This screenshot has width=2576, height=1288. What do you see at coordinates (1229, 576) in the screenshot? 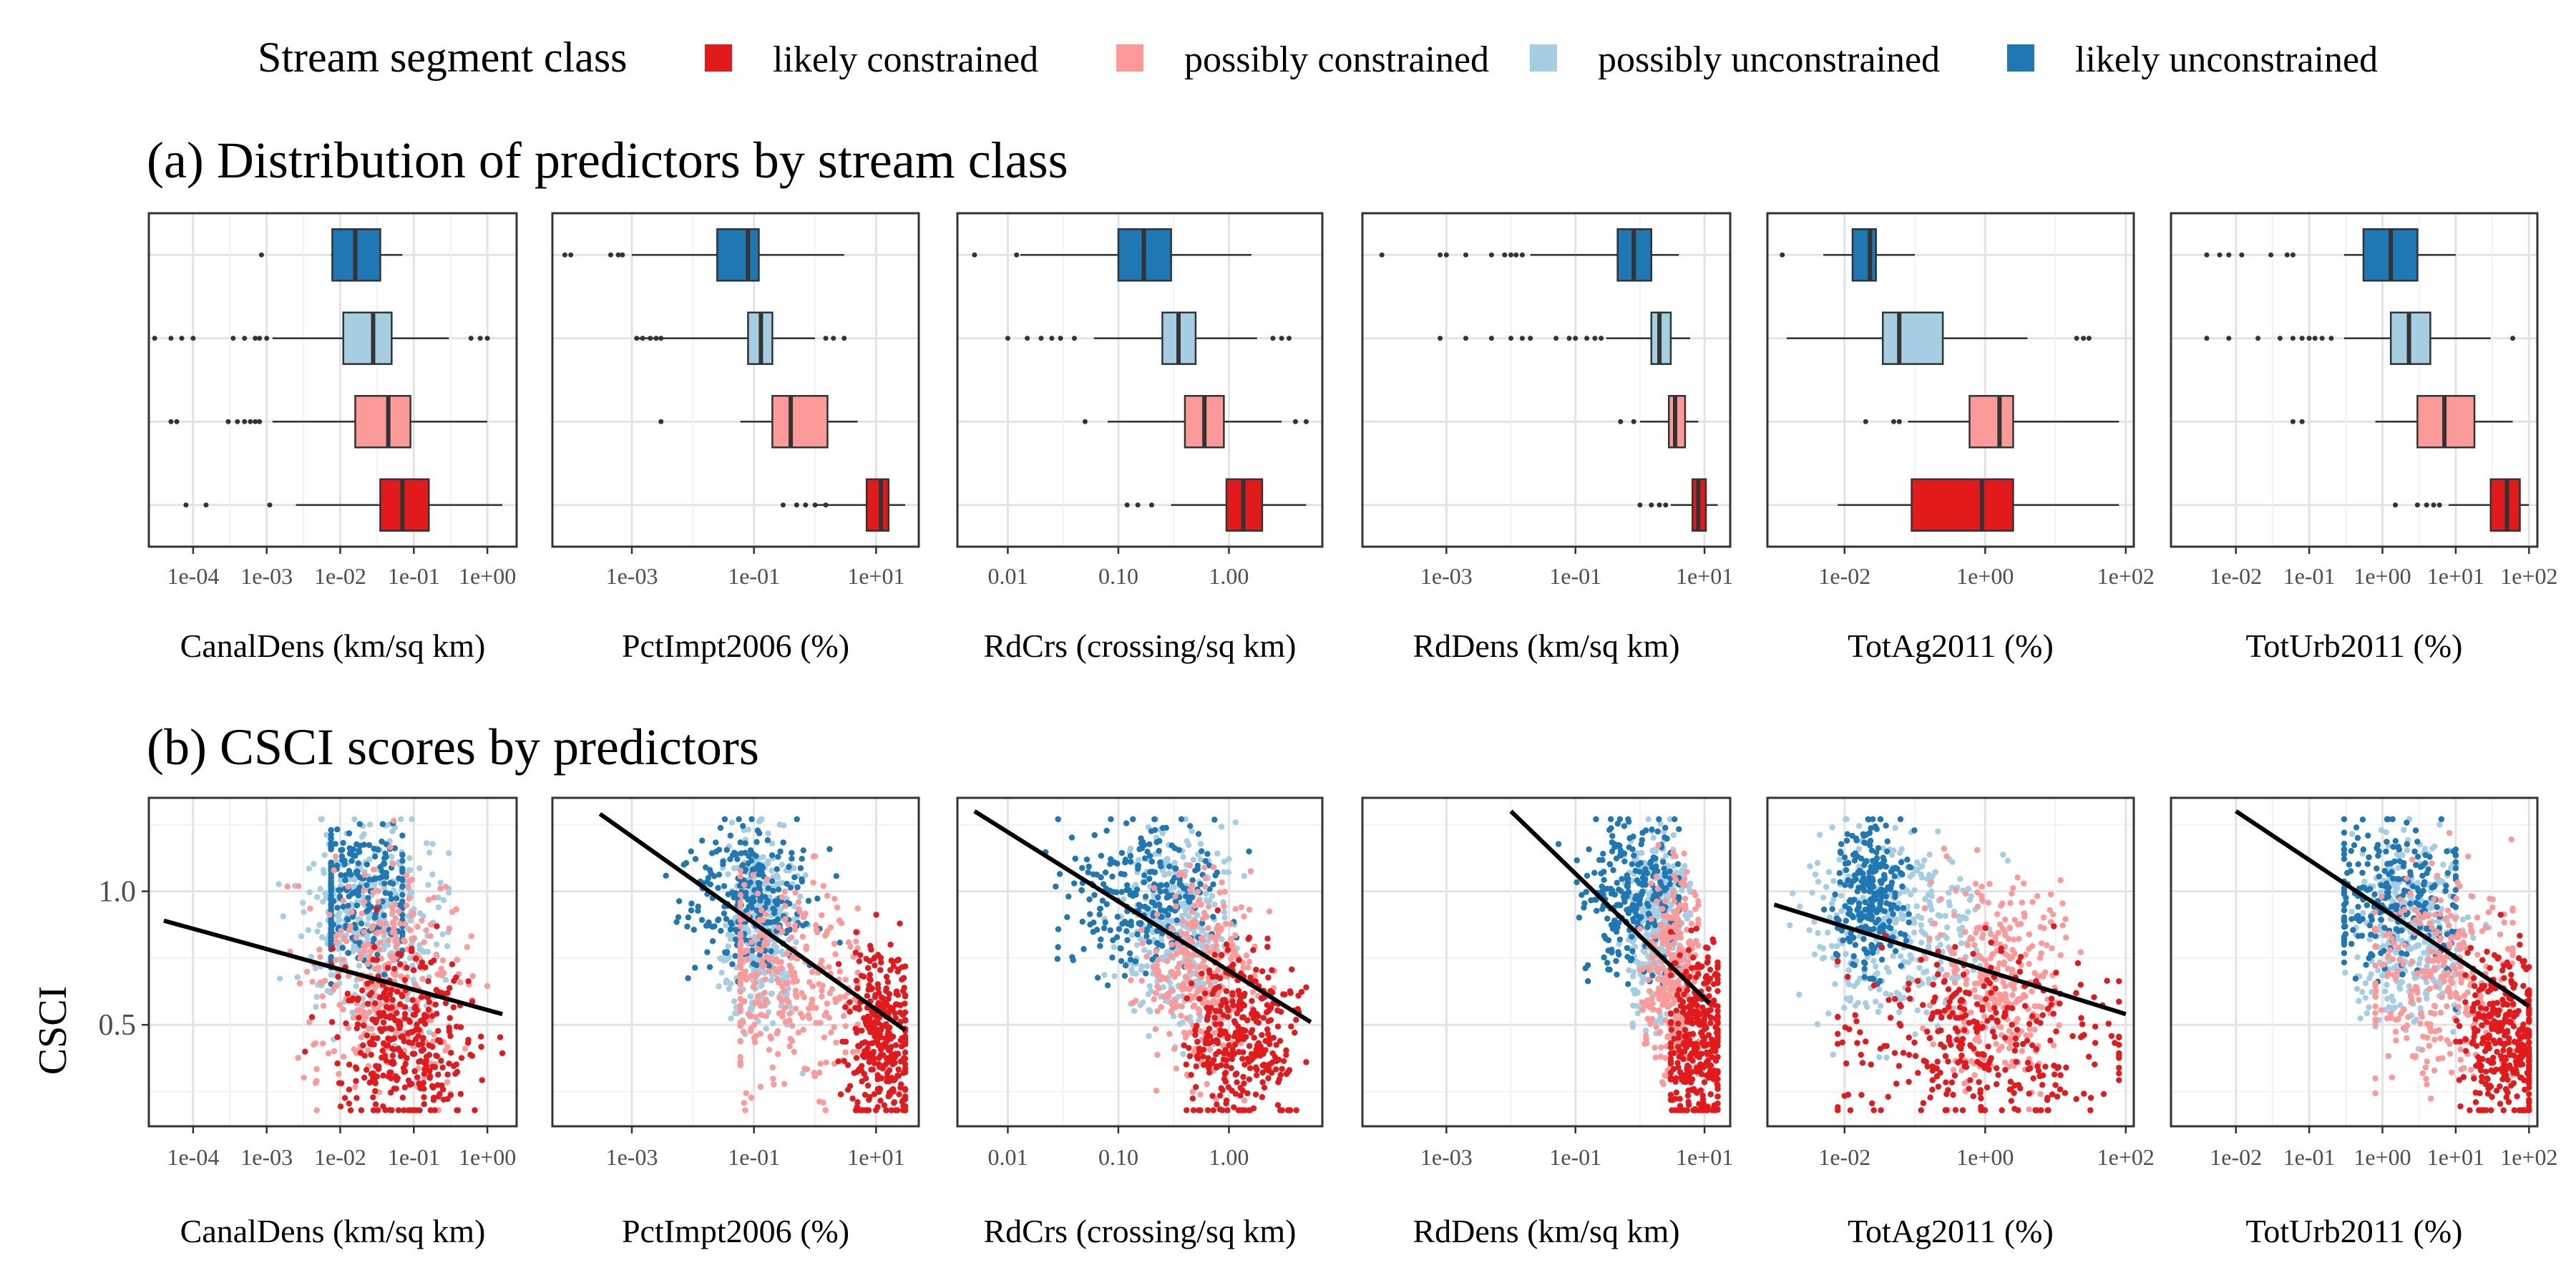
I see `x-tick-label: 1.00` at bounding box center [1229, 576].